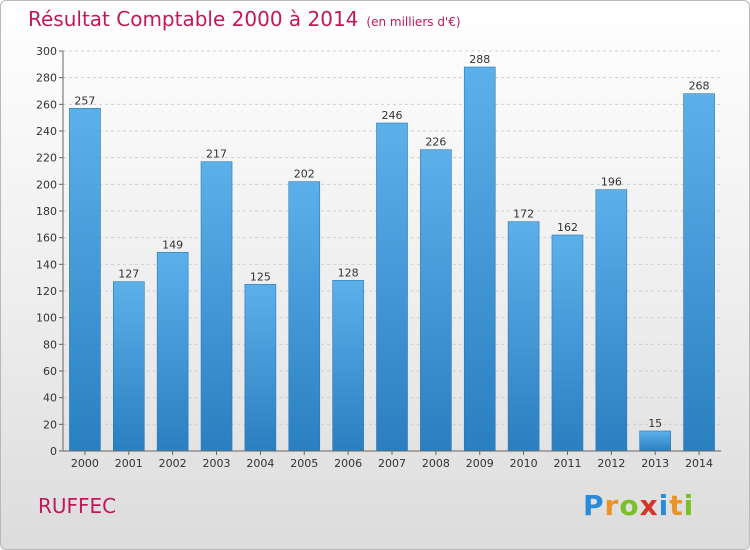  What do you see at coordinates (50, 424) in the screenshot?
I see `y-tick-label: 20` at bounding box center [50, 424].